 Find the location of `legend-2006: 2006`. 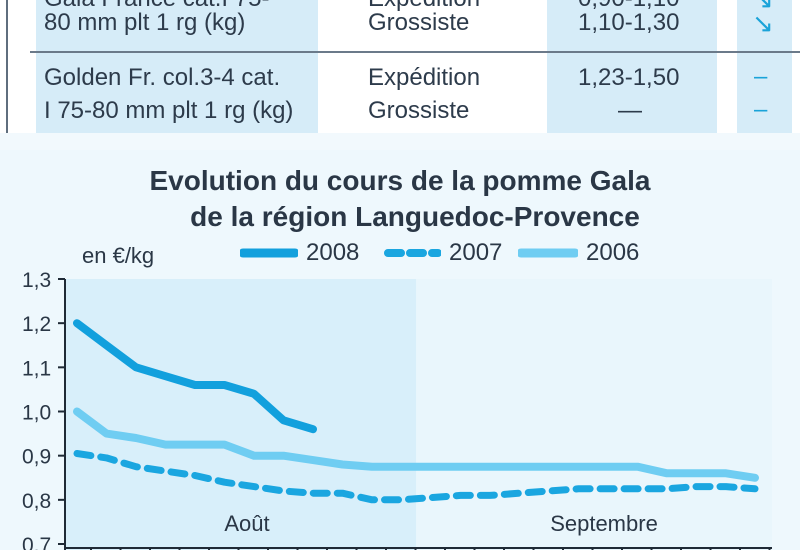

legend-2006: 2006 is located at coordinates (578, 253).